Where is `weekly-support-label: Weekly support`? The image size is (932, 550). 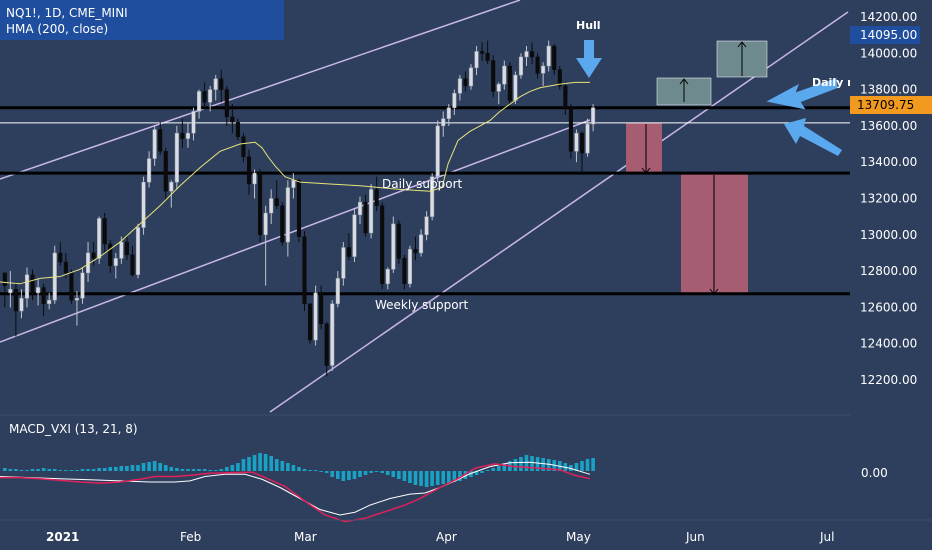 weekly-support-label: Weekly support is located at coordinates (421, 305).